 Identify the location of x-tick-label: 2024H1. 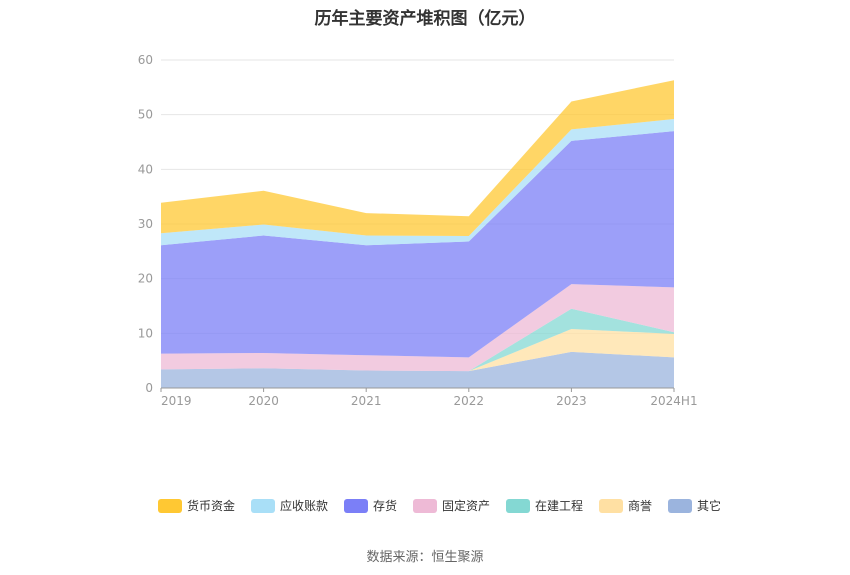
(673, 401).